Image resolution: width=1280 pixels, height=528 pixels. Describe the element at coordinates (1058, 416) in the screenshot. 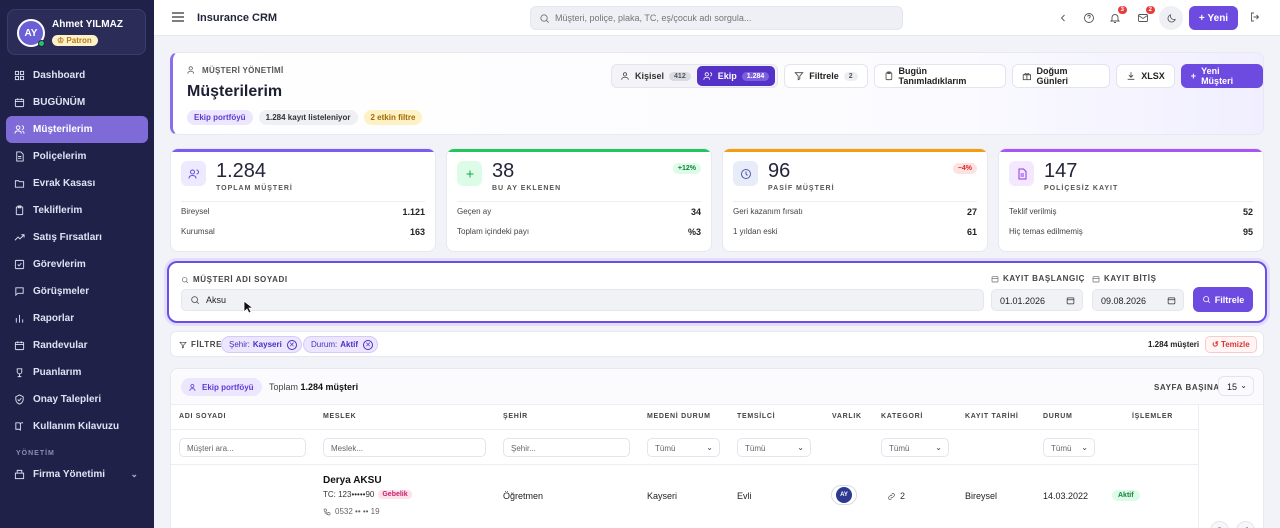

I see `column-header: DURUM` at that location.